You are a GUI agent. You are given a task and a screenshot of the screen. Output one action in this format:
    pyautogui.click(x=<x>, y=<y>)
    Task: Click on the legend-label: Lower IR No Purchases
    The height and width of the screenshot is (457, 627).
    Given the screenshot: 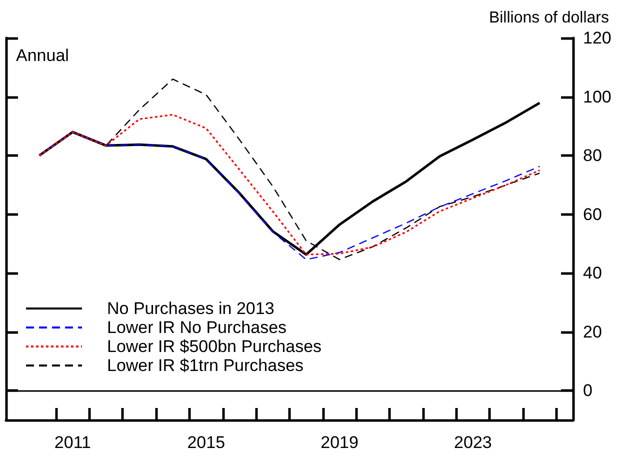 What is the action you would take?
    pyautogui.click(x=197, y=327)
    